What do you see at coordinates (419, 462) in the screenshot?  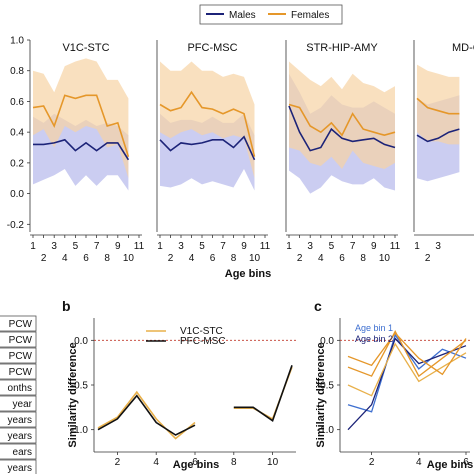 I see `panel-c-x-tick-label: 4` at bounding box center [419, 462].